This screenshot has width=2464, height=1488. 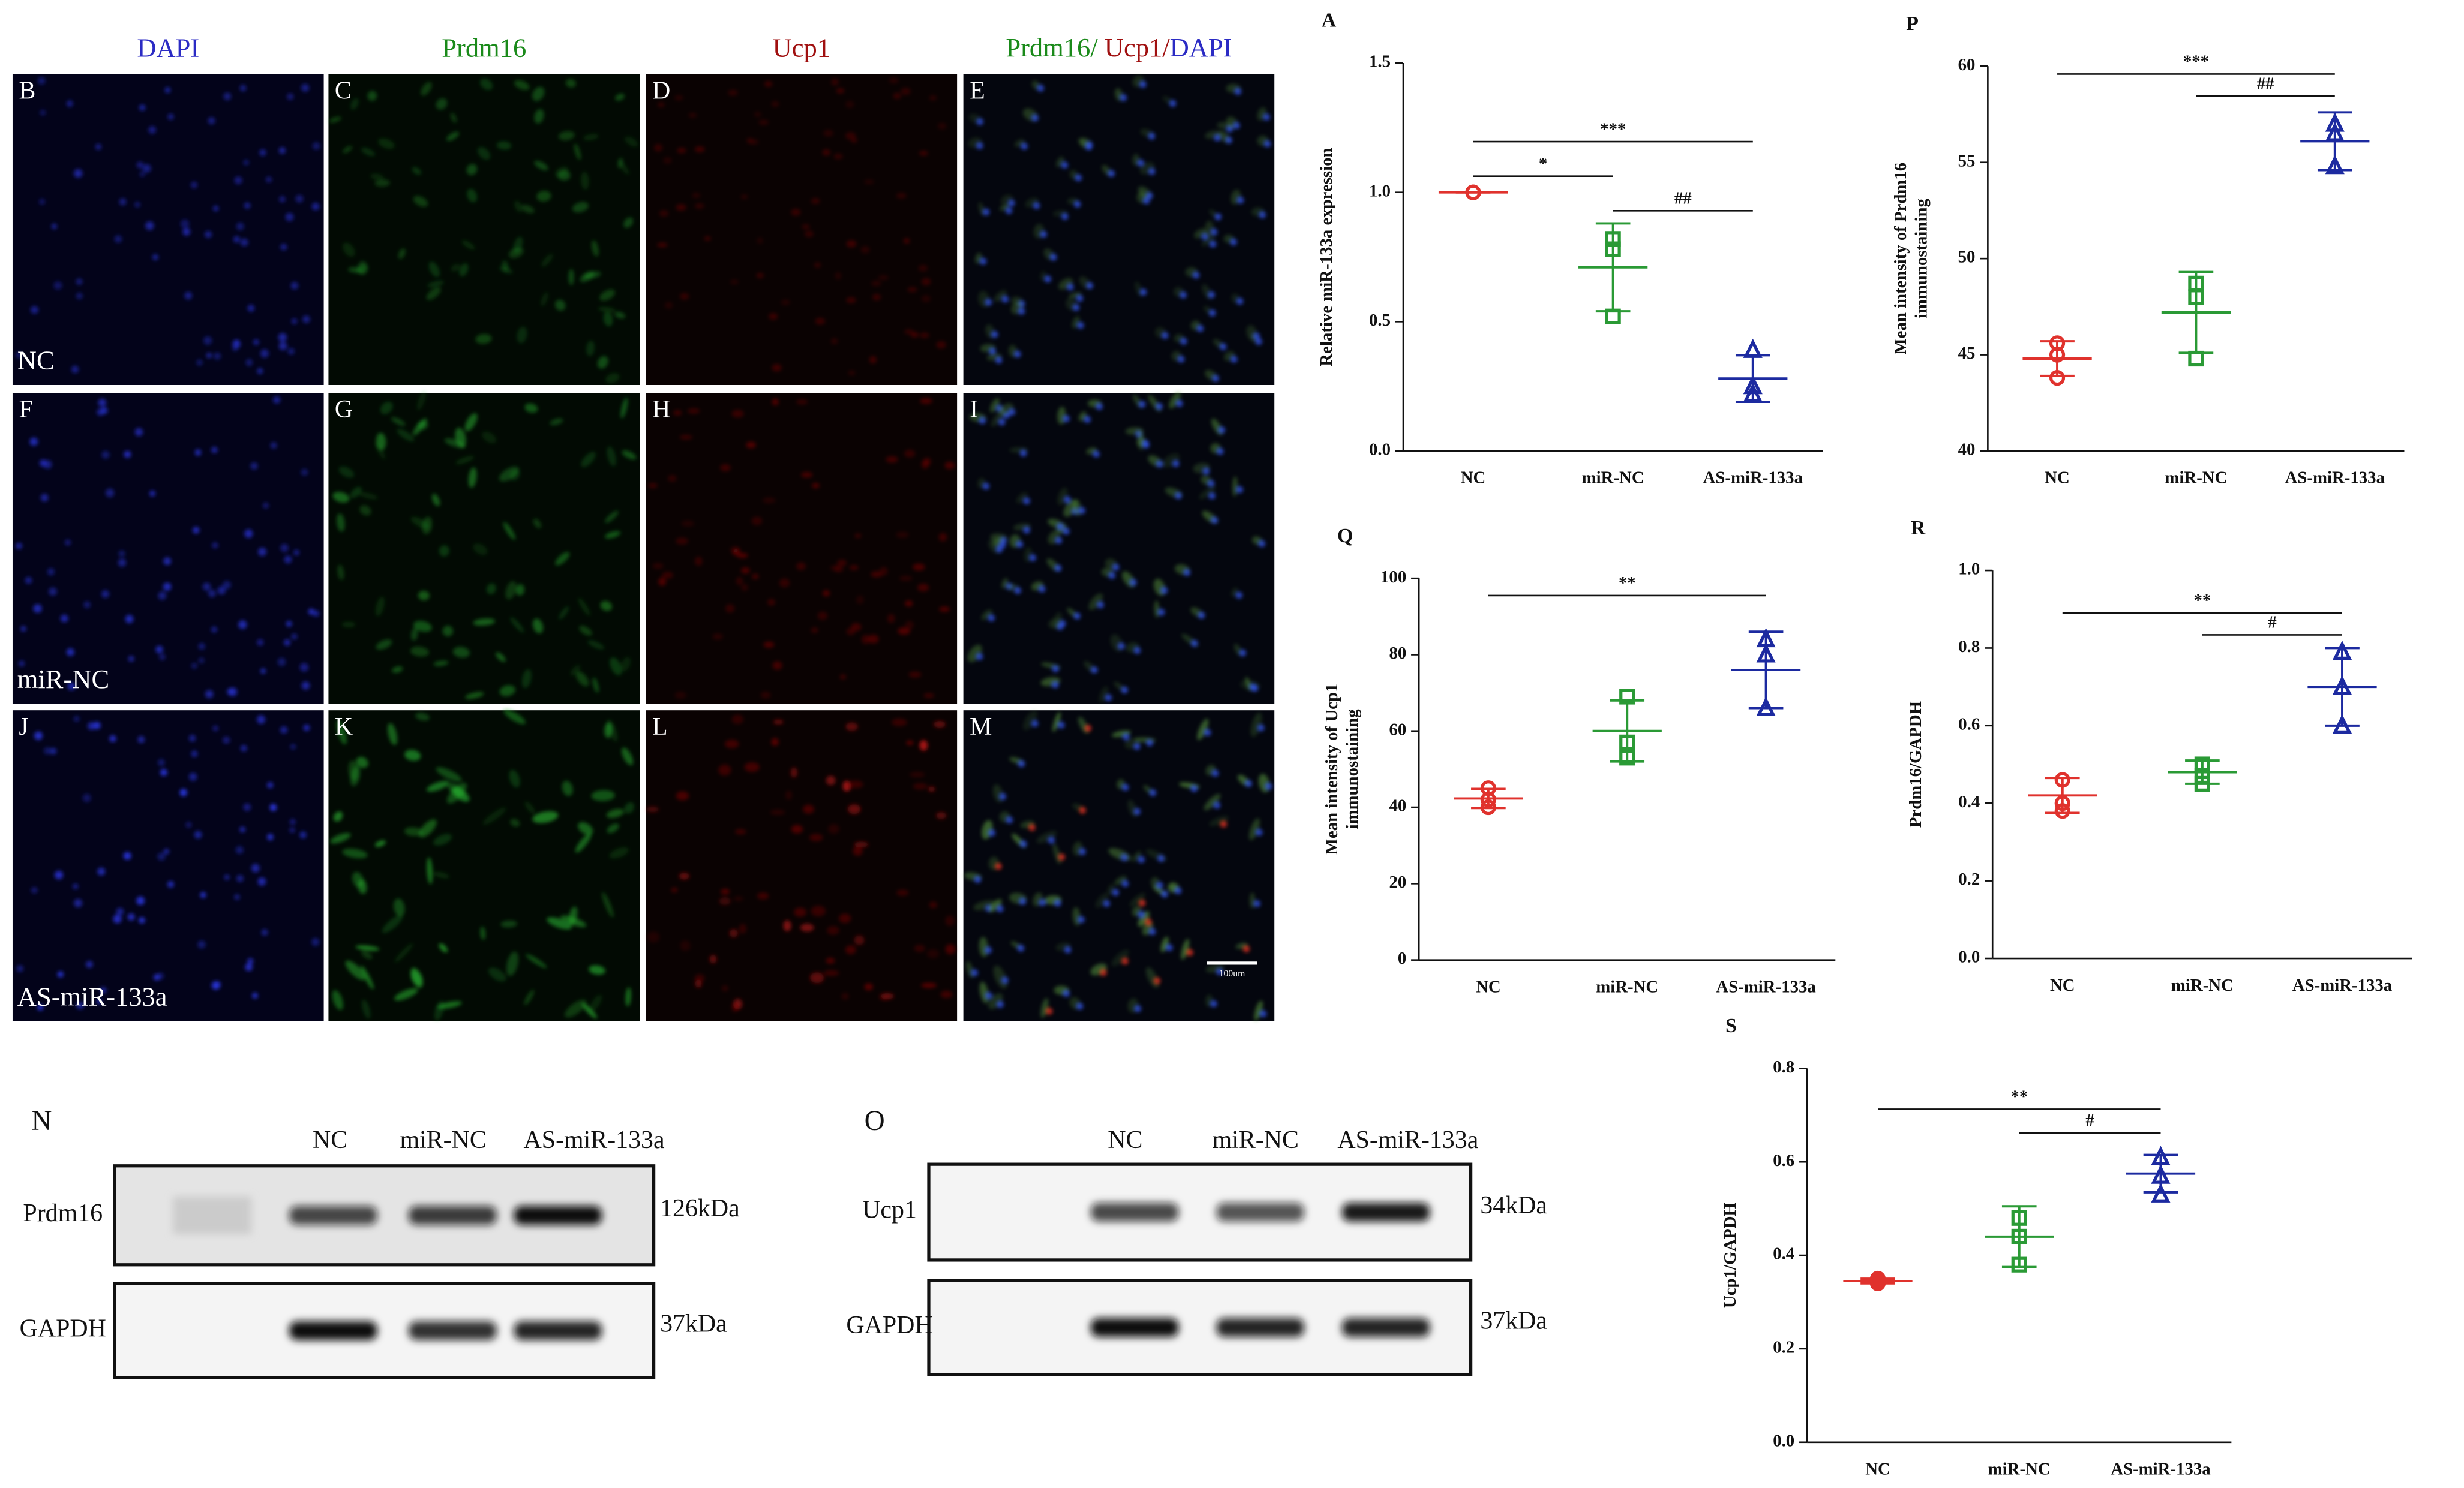 I want to click on significance-label: **, so click(x=2019, y=1097).